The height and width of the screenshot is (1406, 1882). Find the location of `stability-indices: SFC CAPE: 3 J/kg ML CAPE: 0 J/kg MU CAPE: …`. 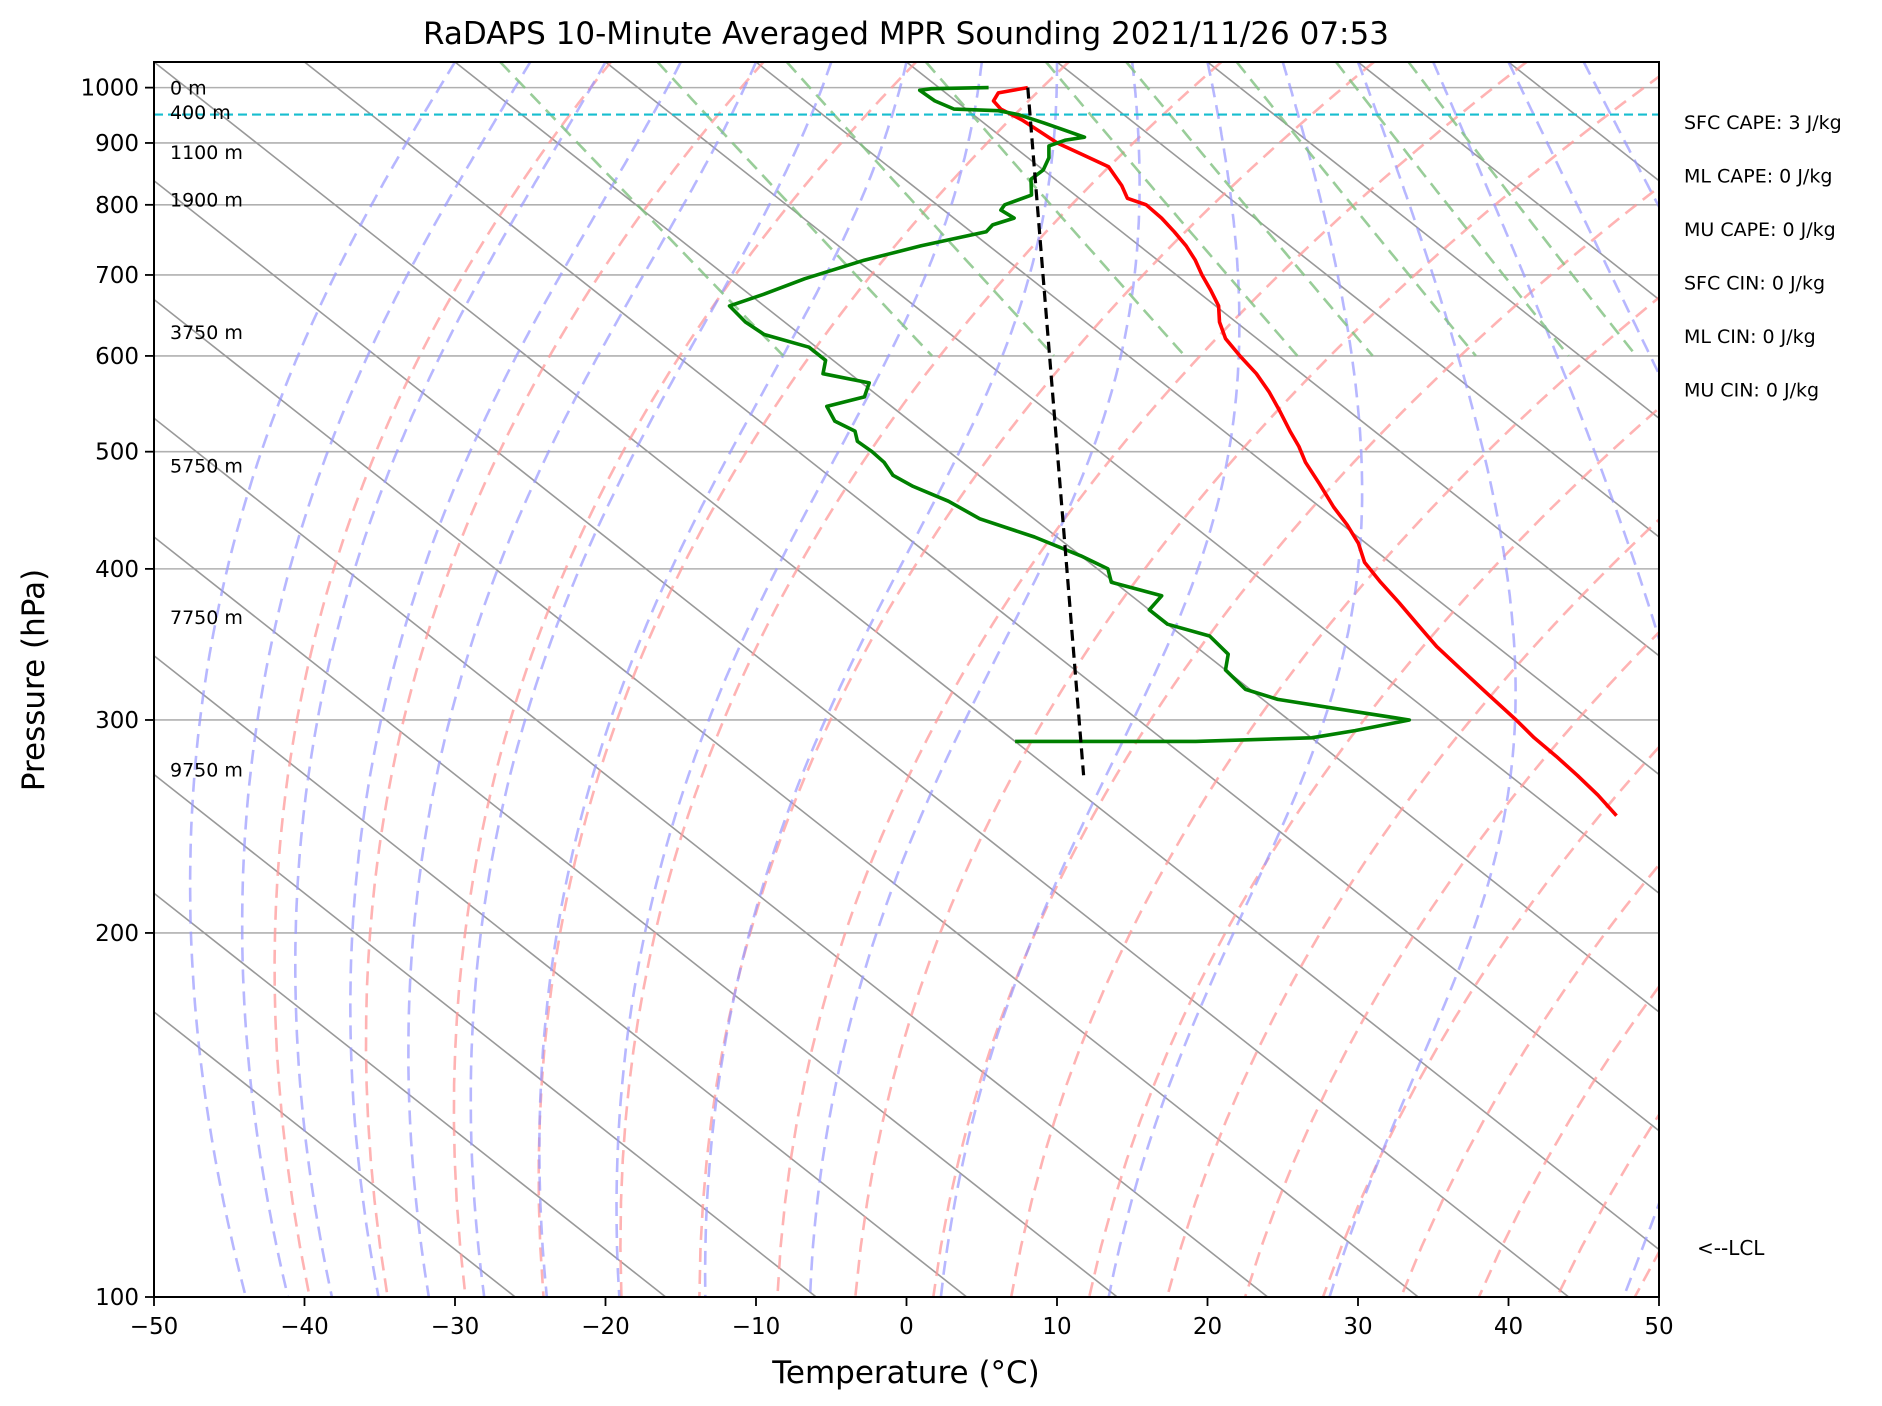

stability-indices: SFC CAPE: 3 J/kg ML CAPE: 0 J/kg MU CAPE: … is located at coordinates (1763, 257).